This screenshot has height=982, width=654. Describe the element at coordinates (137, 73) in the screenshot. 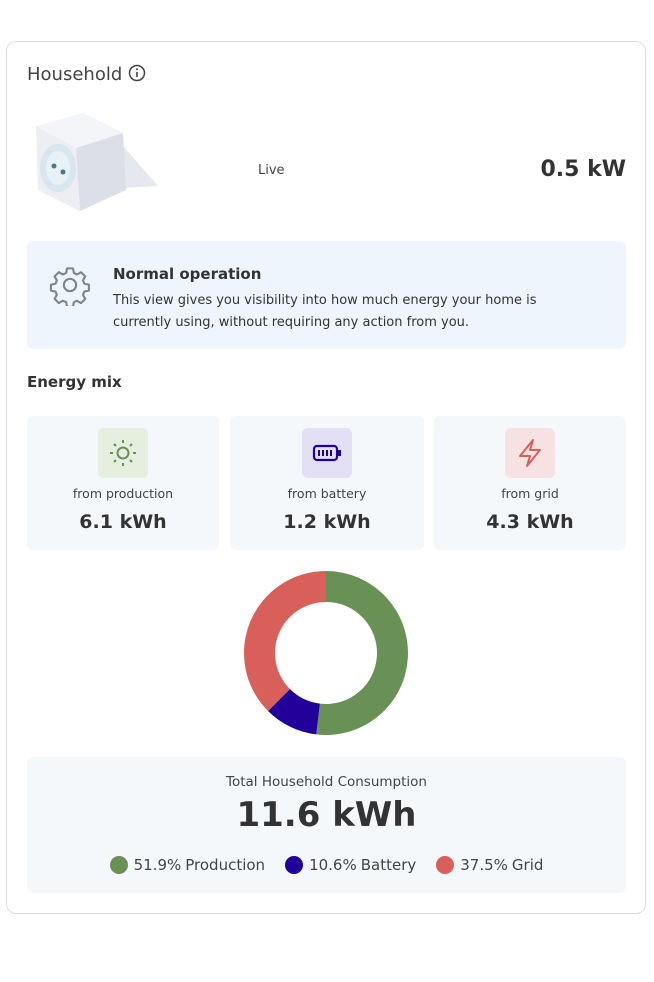

I see `info-icon` at that location.